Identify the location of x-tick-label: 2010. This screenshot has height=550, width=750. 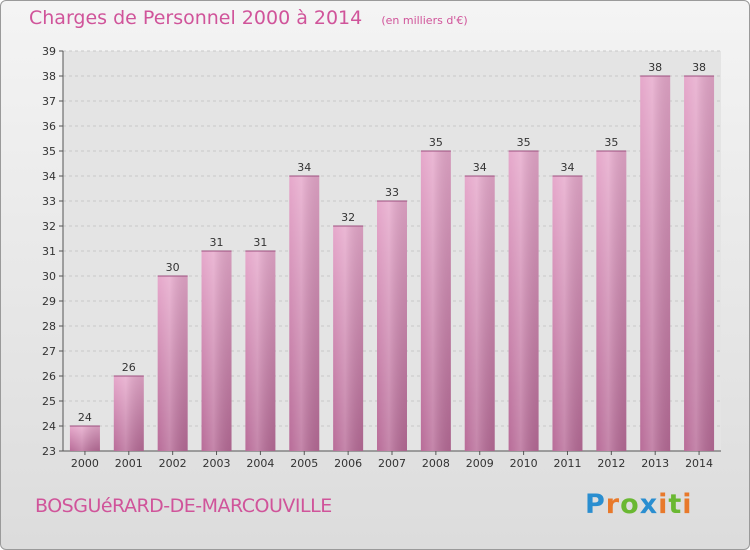
(524, 463).